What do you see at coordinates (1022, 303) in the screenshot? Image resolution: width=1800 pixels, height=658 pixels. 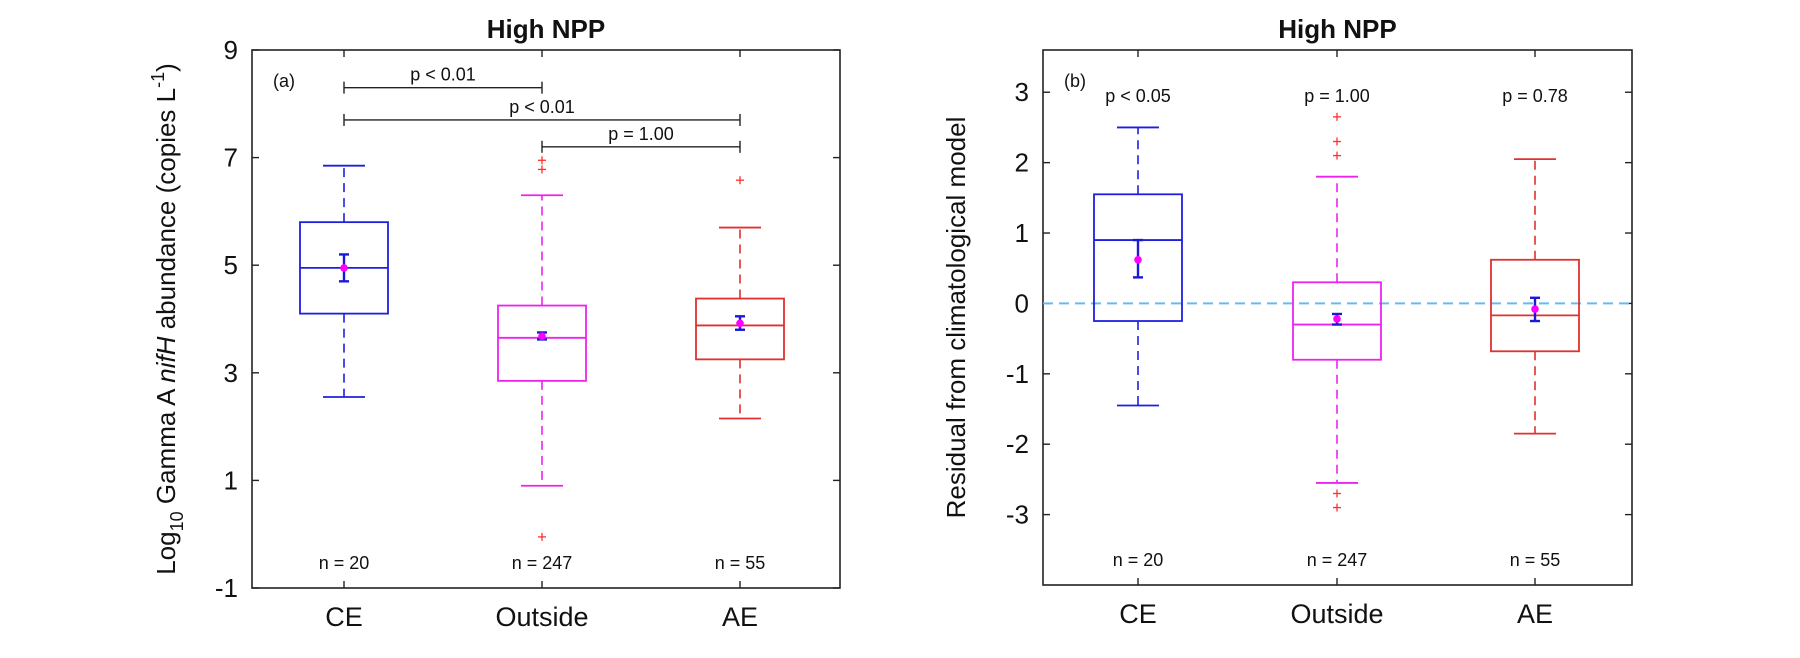 I see `y-tick-label: 0` at bounding box center [1022, 303].